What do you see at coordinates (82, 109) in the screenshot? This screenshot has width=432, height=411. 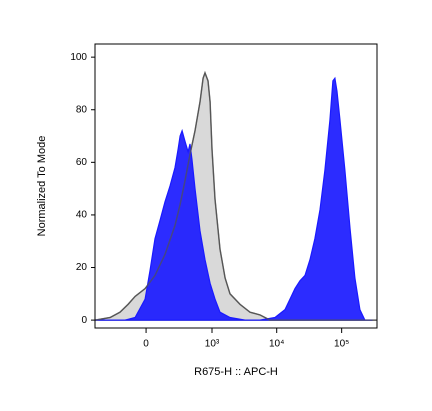 I see `y-tick-label: 80` at bounding box center [82, 109].